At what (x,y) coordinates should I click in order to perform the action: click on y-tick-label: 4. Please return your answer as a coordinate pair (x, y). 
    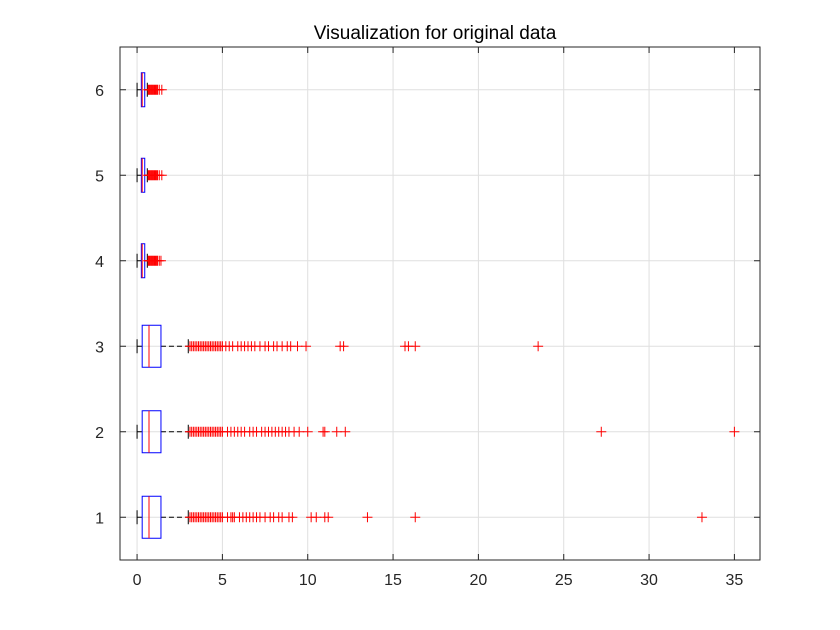
    Looking at the image, I should click on (99, 262).